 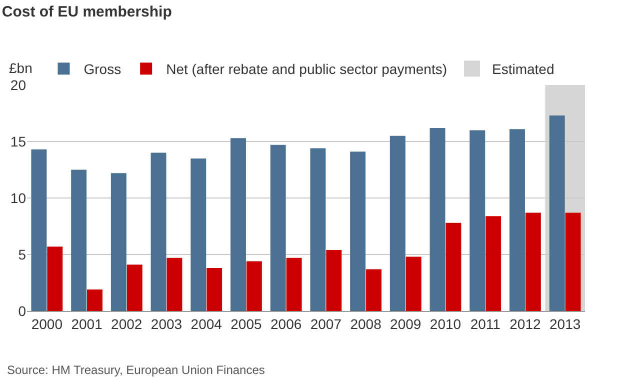 What do you see at coordinates (136, 370) in the screenshot?
I see `source-note: Source: HM Treasury, European Union Finances` at bounding box center [136, 370].